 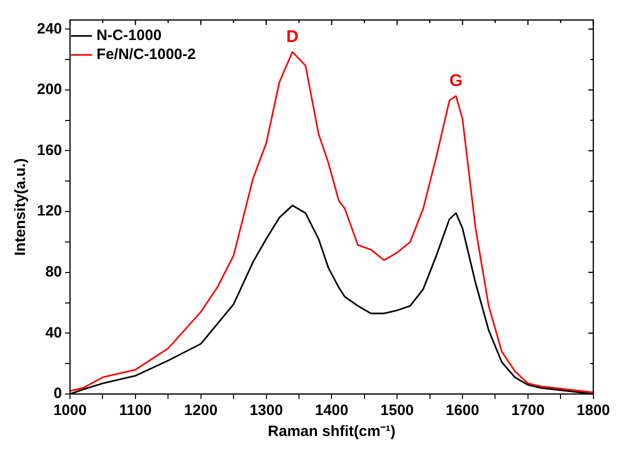 I want to click on x-tick-label: 1000, so click(x=70, y=411).